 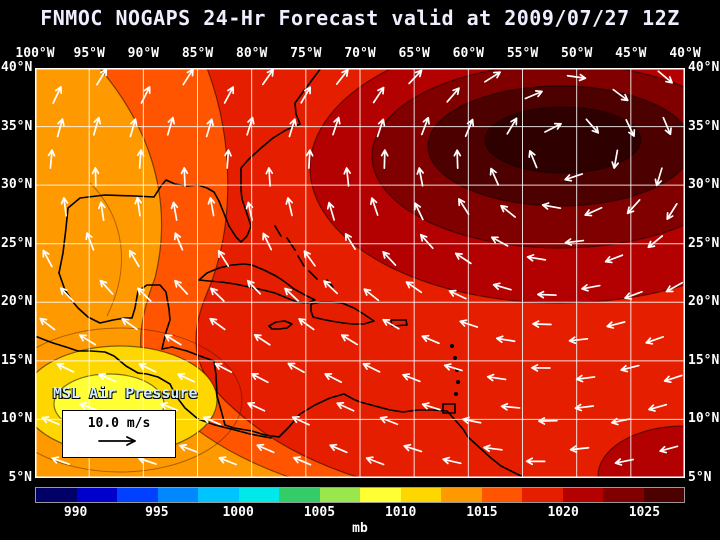 What do you see at coordinates (414, 53) in the screenshot?
I see `lon-label: 65°W` at bounding box center [414, 53].